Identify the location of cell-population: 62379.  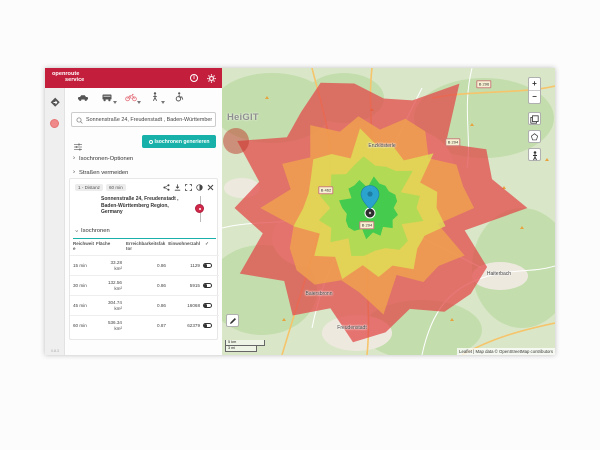
(193, 325).